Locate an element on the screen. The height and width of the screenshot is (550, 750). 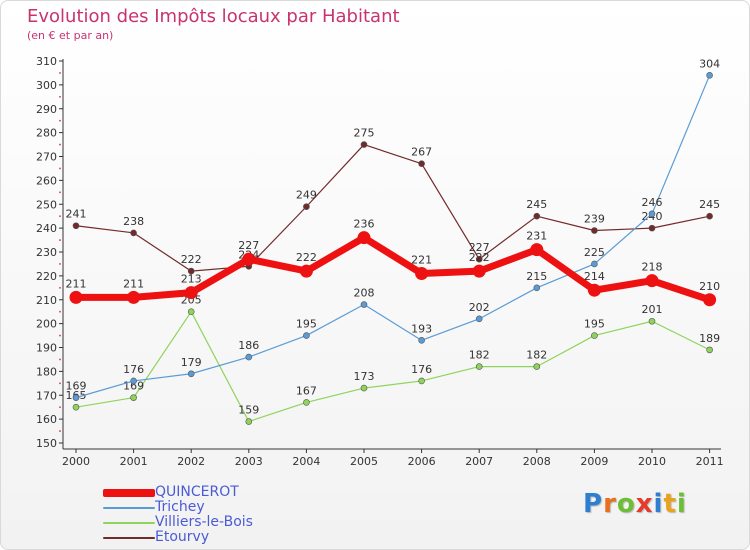
y-tick-label: 290 is located at coordinates (46, 109).